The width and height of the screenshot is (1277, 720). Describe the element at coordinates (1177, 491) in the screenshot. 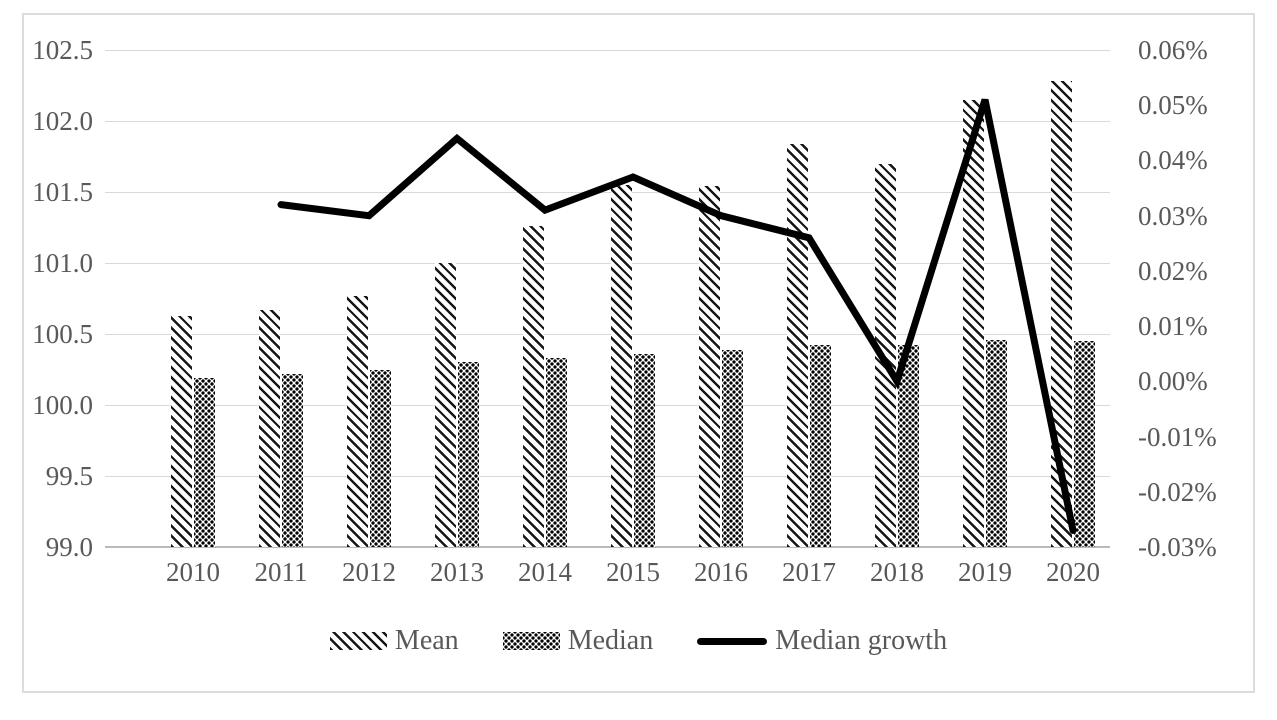

I see `right-axis-tick-label: -0.02%` at that location.